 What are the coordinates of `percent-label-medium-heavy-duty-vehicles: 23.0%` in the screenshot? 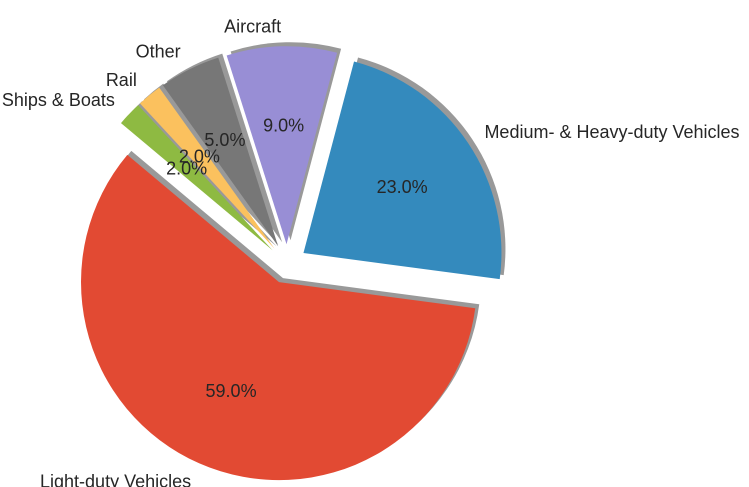 It's located at (402, 187).